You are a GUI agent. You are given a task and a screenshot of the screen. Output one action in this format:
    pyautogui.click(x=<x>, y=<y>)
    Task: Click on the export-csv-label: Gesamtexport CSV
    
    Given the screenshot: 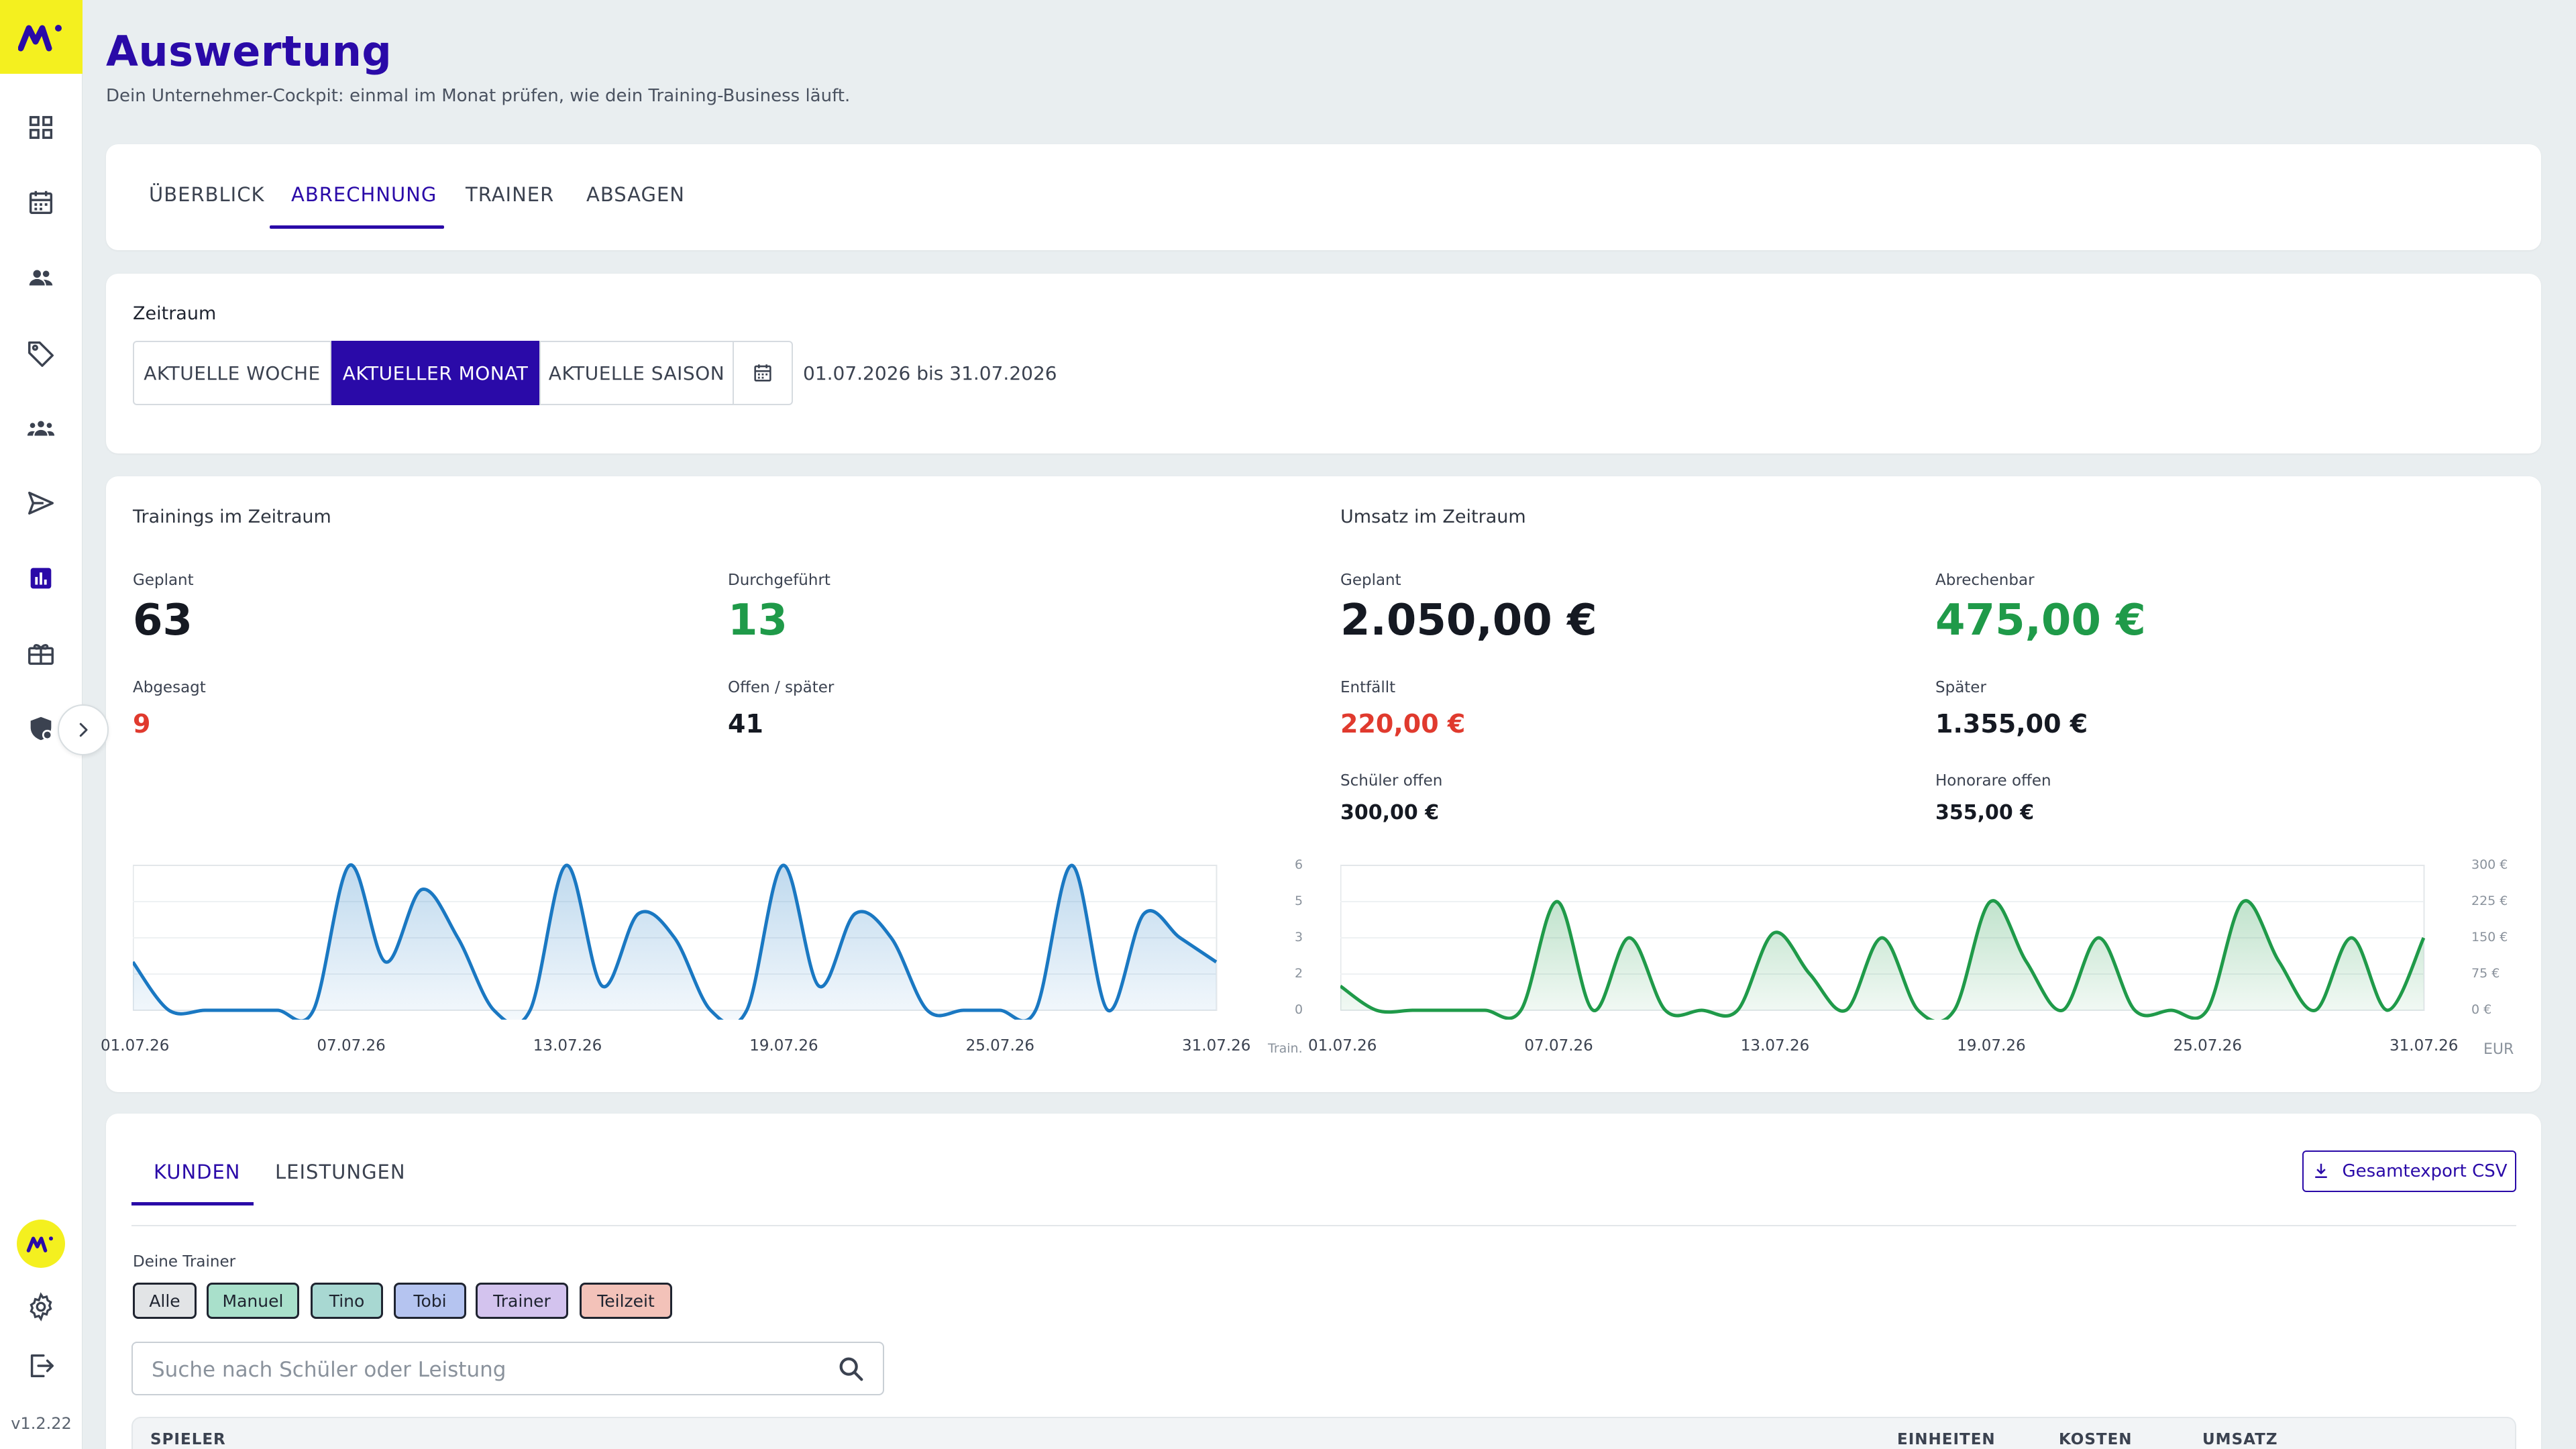 What is the action you would take?
    pyautogui.click(x=2425, y=1171)
    